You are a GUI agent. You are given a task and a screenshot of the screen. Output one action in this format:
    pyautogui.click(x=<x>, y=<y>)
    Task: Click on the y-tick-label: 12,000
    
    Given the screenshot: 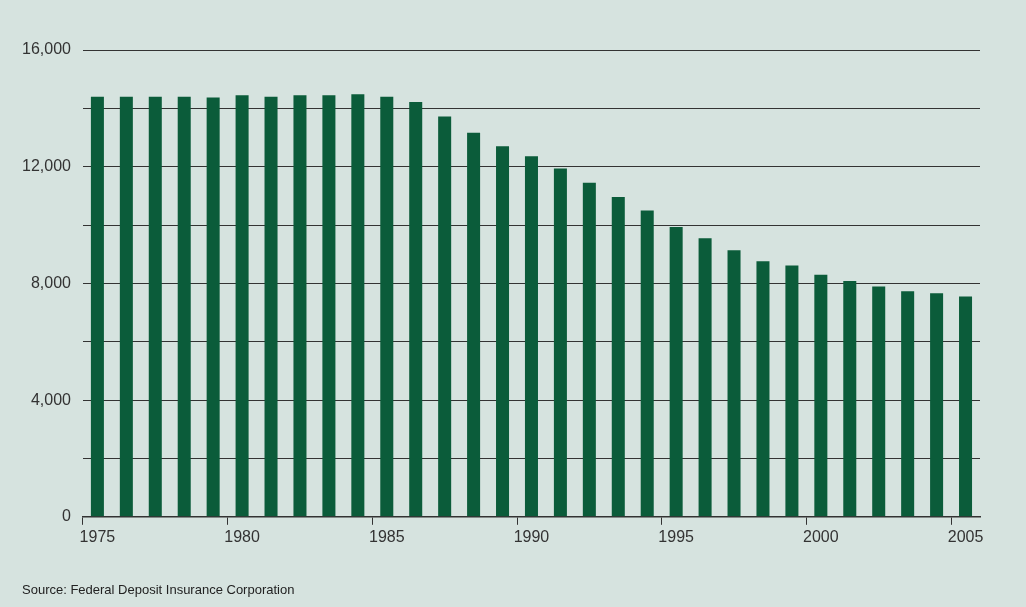 What is the action you would take?
    pyautogui.click(x=47, y=166)
    